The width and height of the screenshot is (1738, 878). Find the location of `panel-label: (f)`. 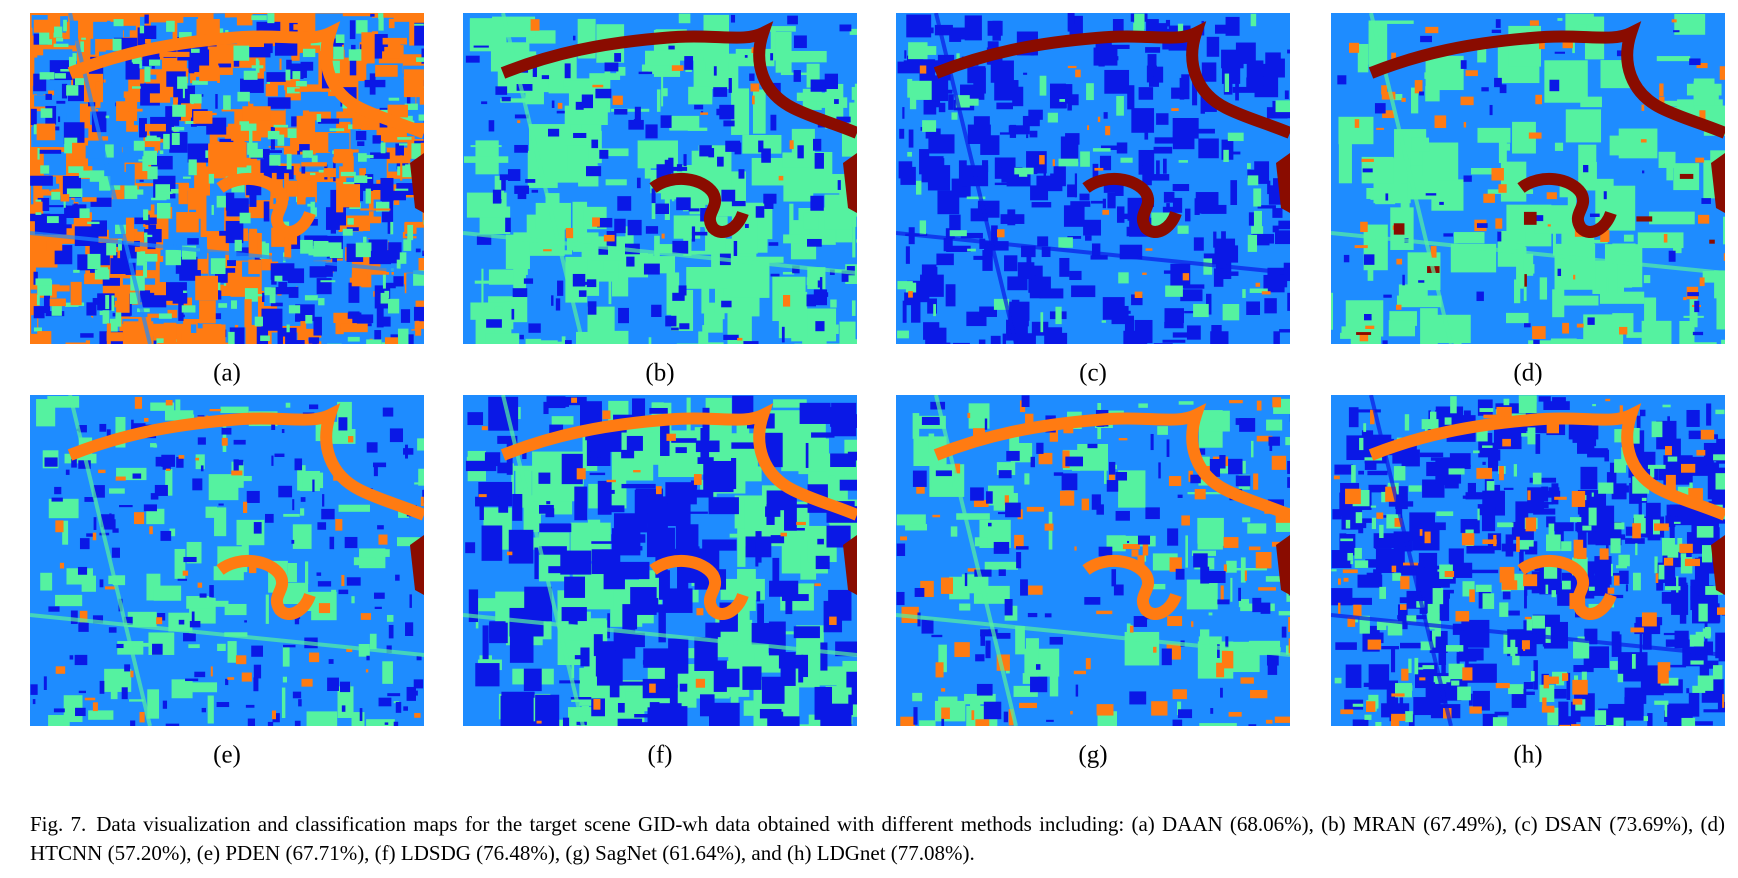

panel-label: (f) is located at coordinates (660, 755).